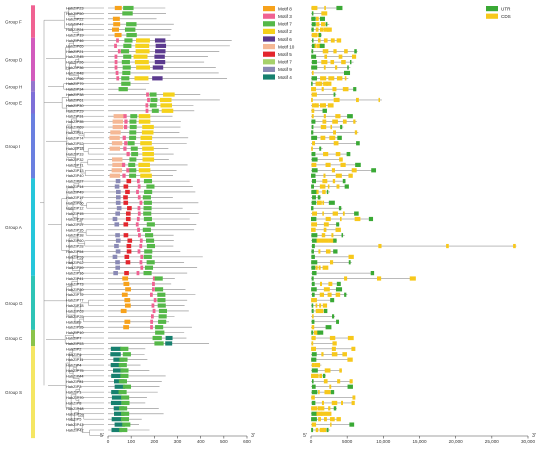 The width and height of the screenshot is (550, 449). What do you see at coordinates (13, 22) in the screenshot?
I see `group-label: Group F` at bounding box center [13, 22].